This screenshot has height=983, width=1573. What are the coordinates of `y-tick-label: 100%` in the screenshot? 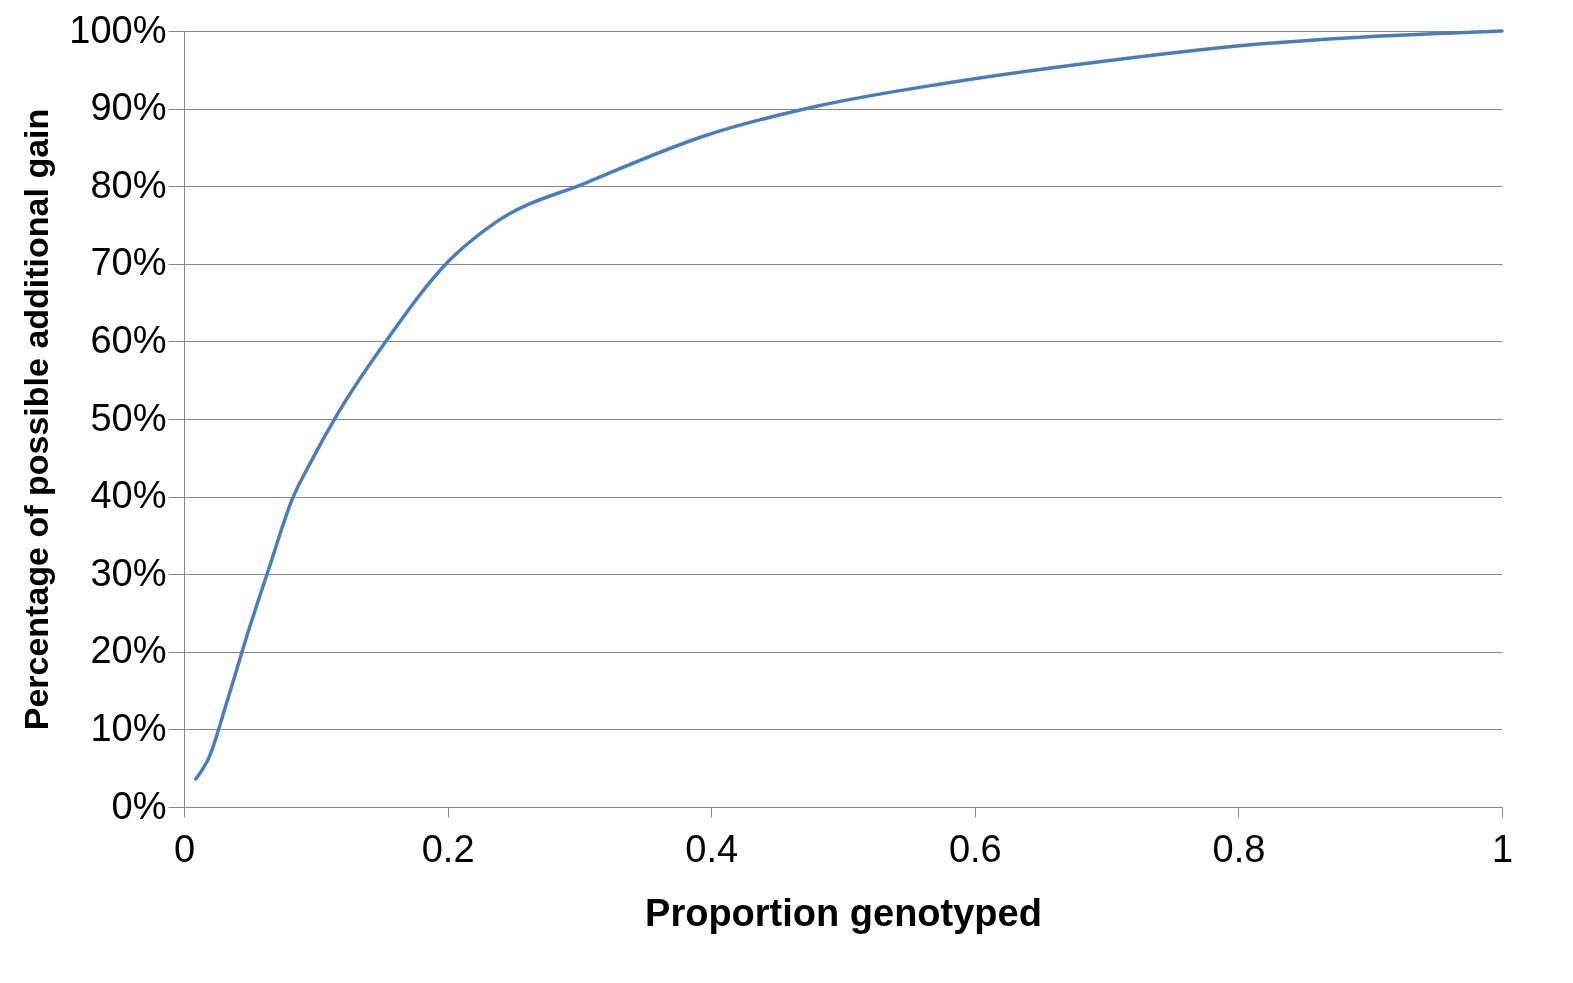 It's located at (118, 29).